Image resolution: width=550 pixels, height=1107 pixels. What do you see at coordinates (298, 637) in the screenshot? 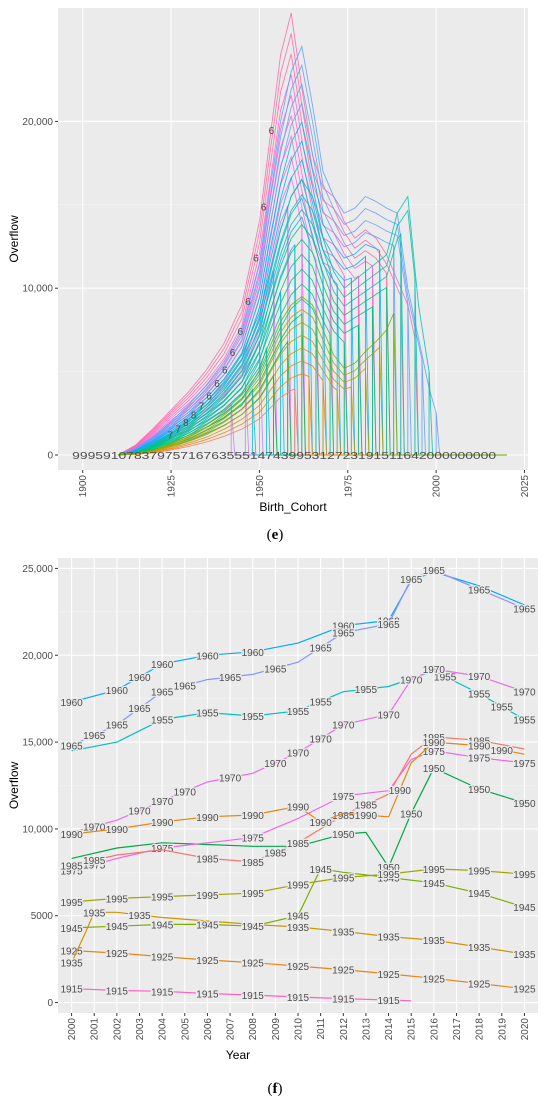
I see `series-line-1960` at bounding box center [298, 637].